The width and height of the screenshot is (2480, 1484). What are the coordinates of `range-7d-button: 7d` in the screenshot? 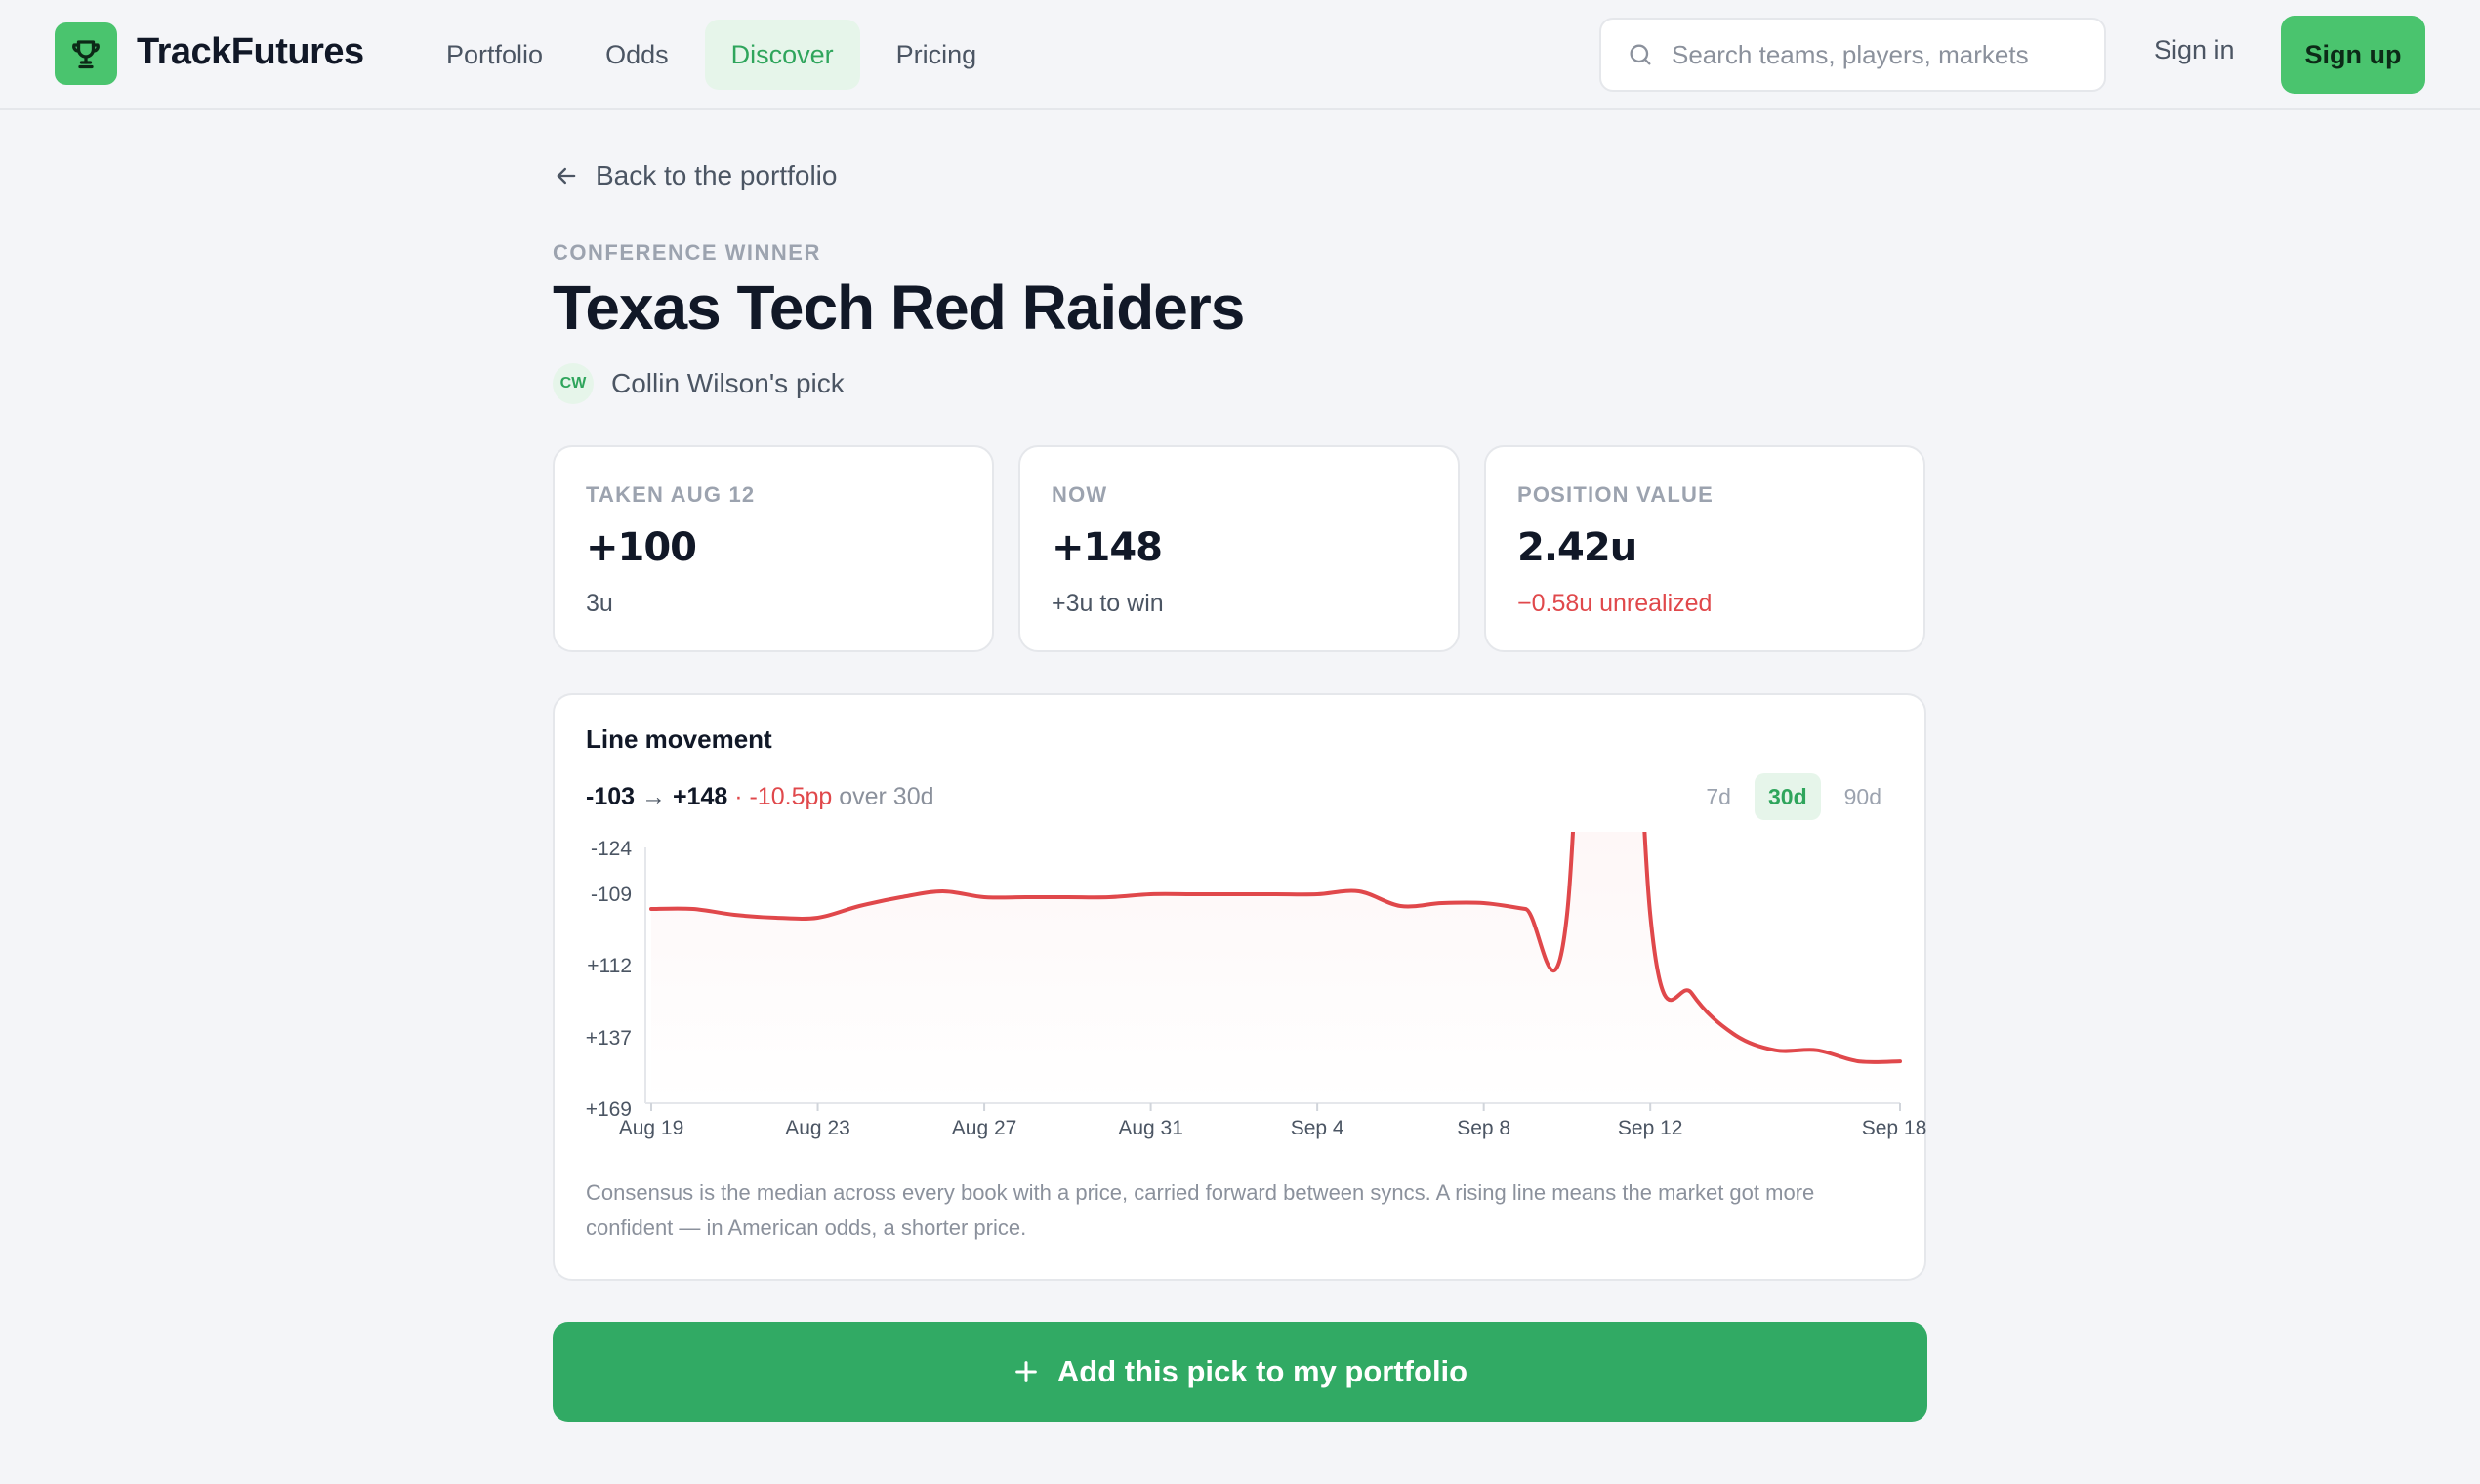 It's located at (1719, 796).